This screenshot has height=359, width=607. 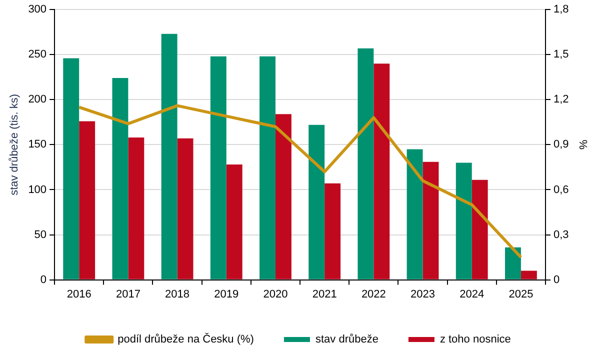 I want to click on x-tick-label: 2021, so click(x=324, y=294).